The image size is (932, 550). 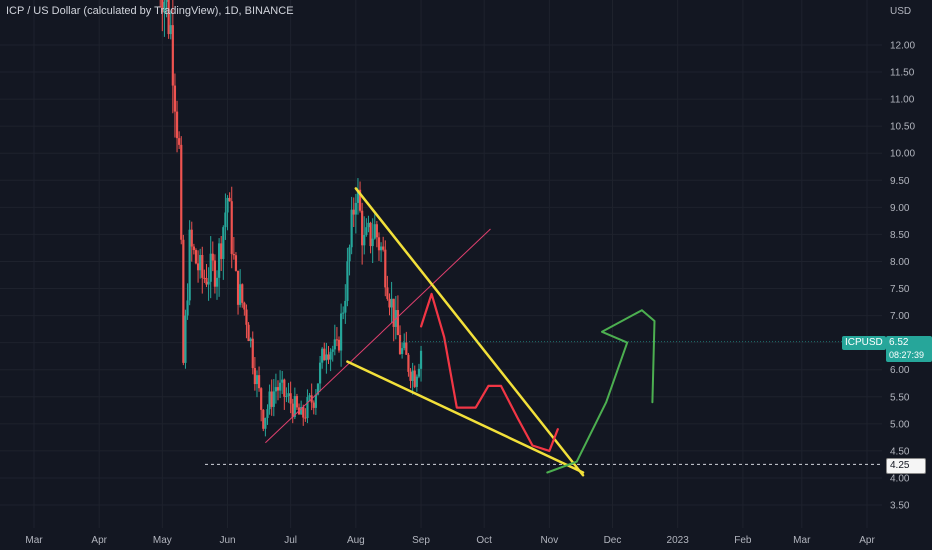 What do you see at coordinates (900, 424) in the screenshot?
I see `price-tick-label: 5.00` at bounding box center [900, 424].